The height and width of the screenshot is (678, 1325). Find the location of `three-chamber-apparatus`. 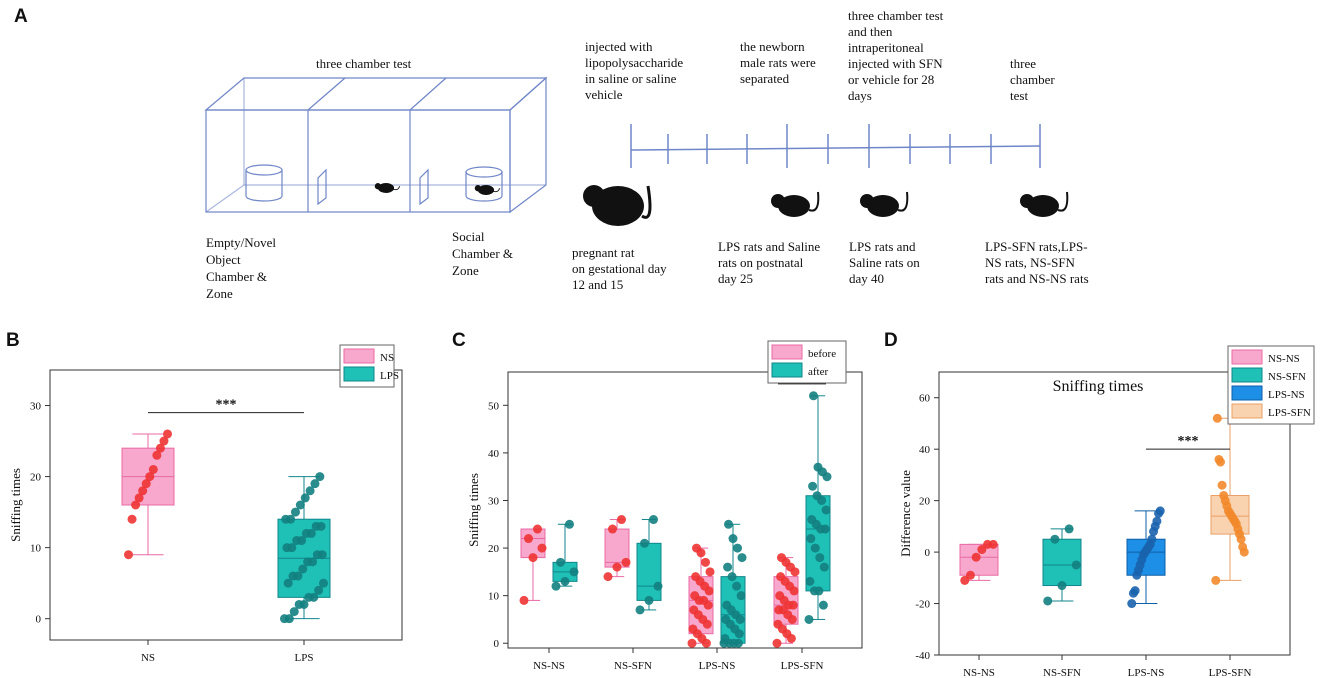

three-chamber-apparatus is located at coordinates (376, 145).